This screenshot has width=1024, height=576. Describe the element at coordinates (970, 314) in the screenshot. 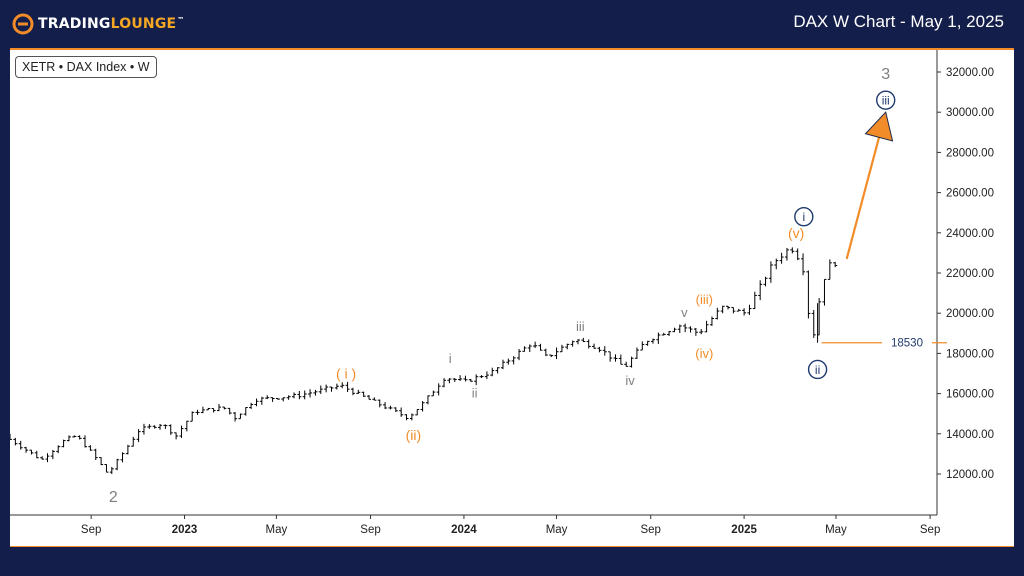

I see `y-tick-label: 20000.00` at that location.